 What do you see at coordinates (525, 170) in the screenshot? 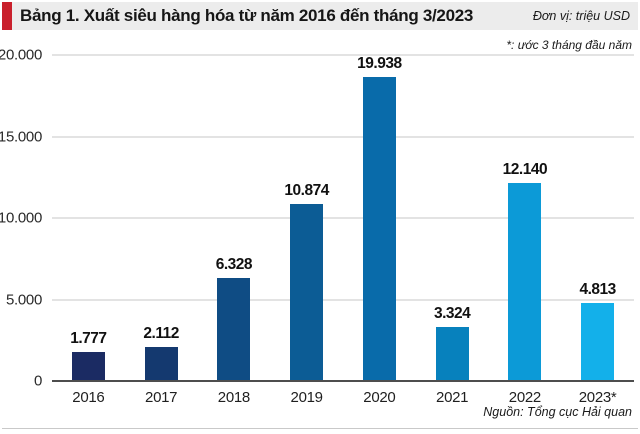
I see `bar-value-label: 12.140` at bounding box center [525, 170].